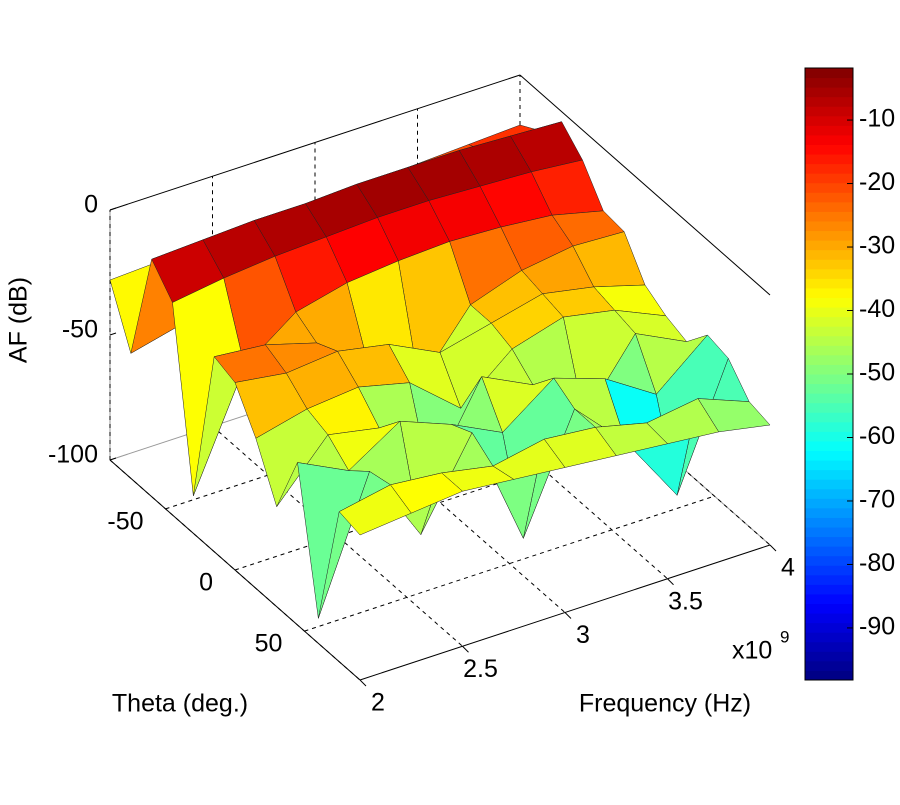 This screenshot has height=805, width=900. Describe the element at coordinates (206, 583) in the screenshot. I see `y-tick-label: 0` at that location.